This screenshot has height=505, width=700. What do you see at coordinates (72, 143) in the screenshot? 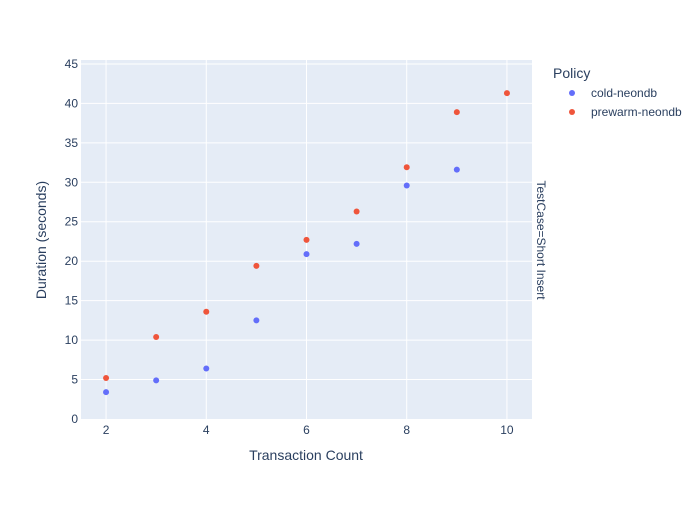
I see `y-tick-label: 35` at bounding box center [72, 143].